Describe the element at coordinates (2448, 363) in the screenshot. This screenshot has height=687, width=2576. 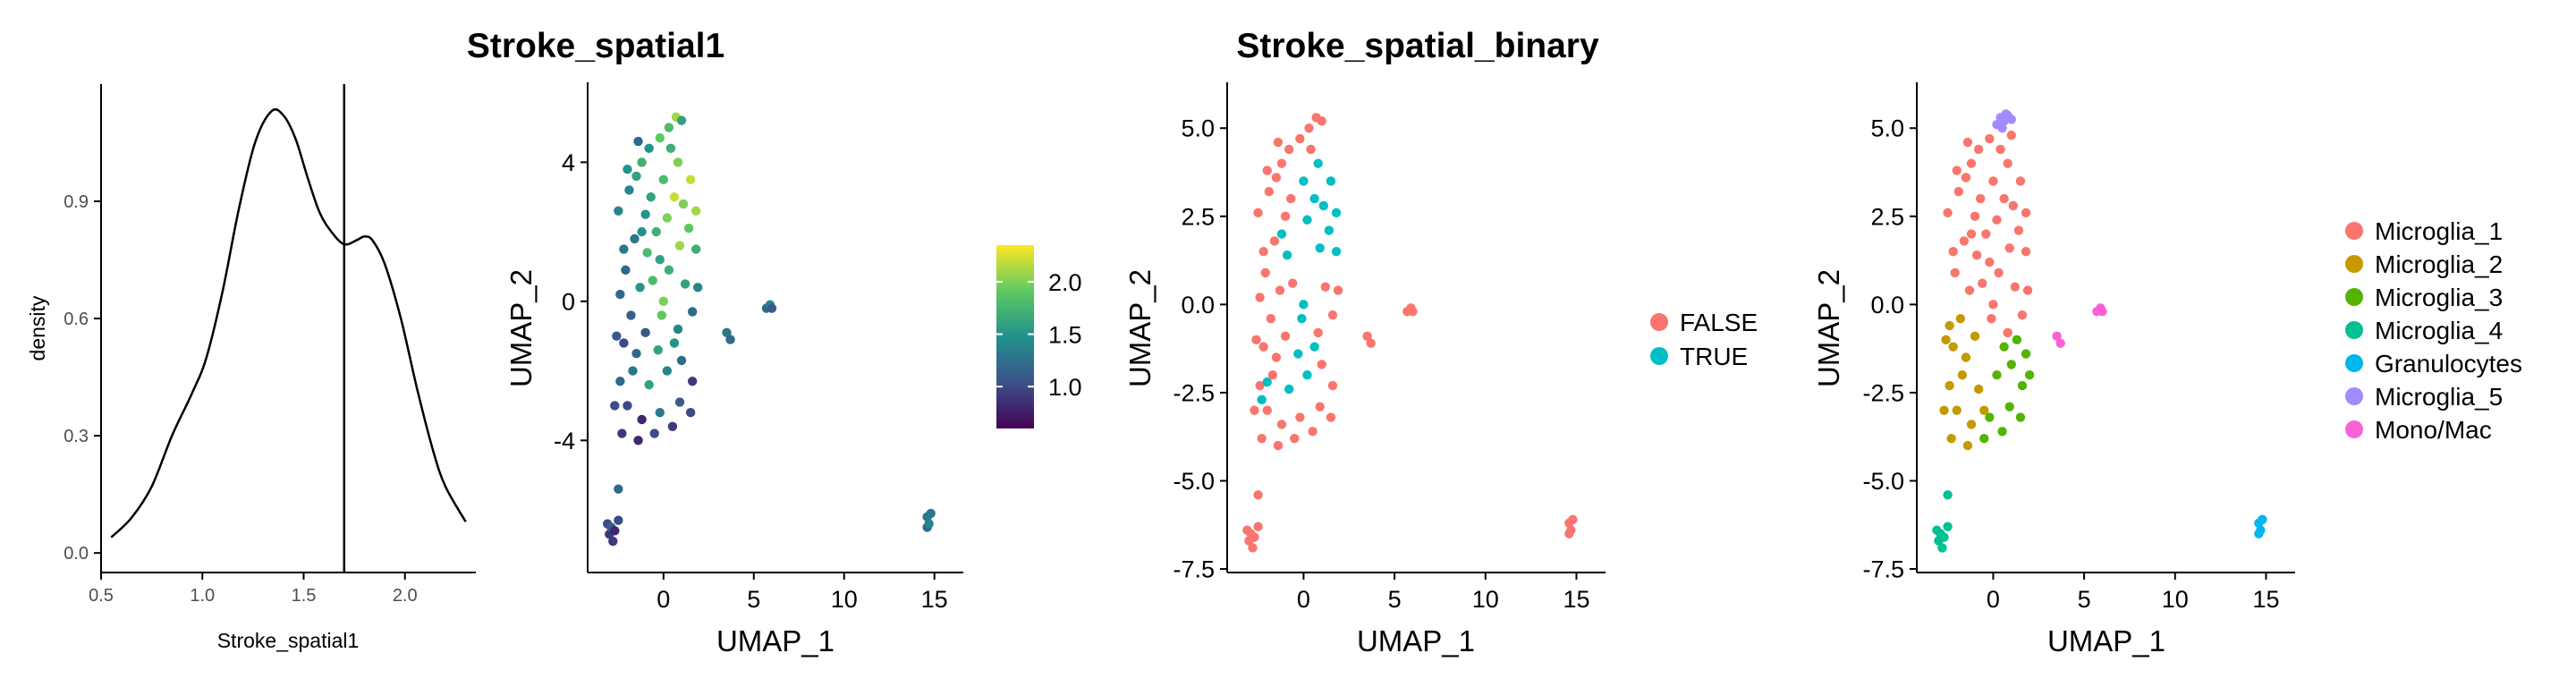
I see `legend-label: Granulocytes` at that location.